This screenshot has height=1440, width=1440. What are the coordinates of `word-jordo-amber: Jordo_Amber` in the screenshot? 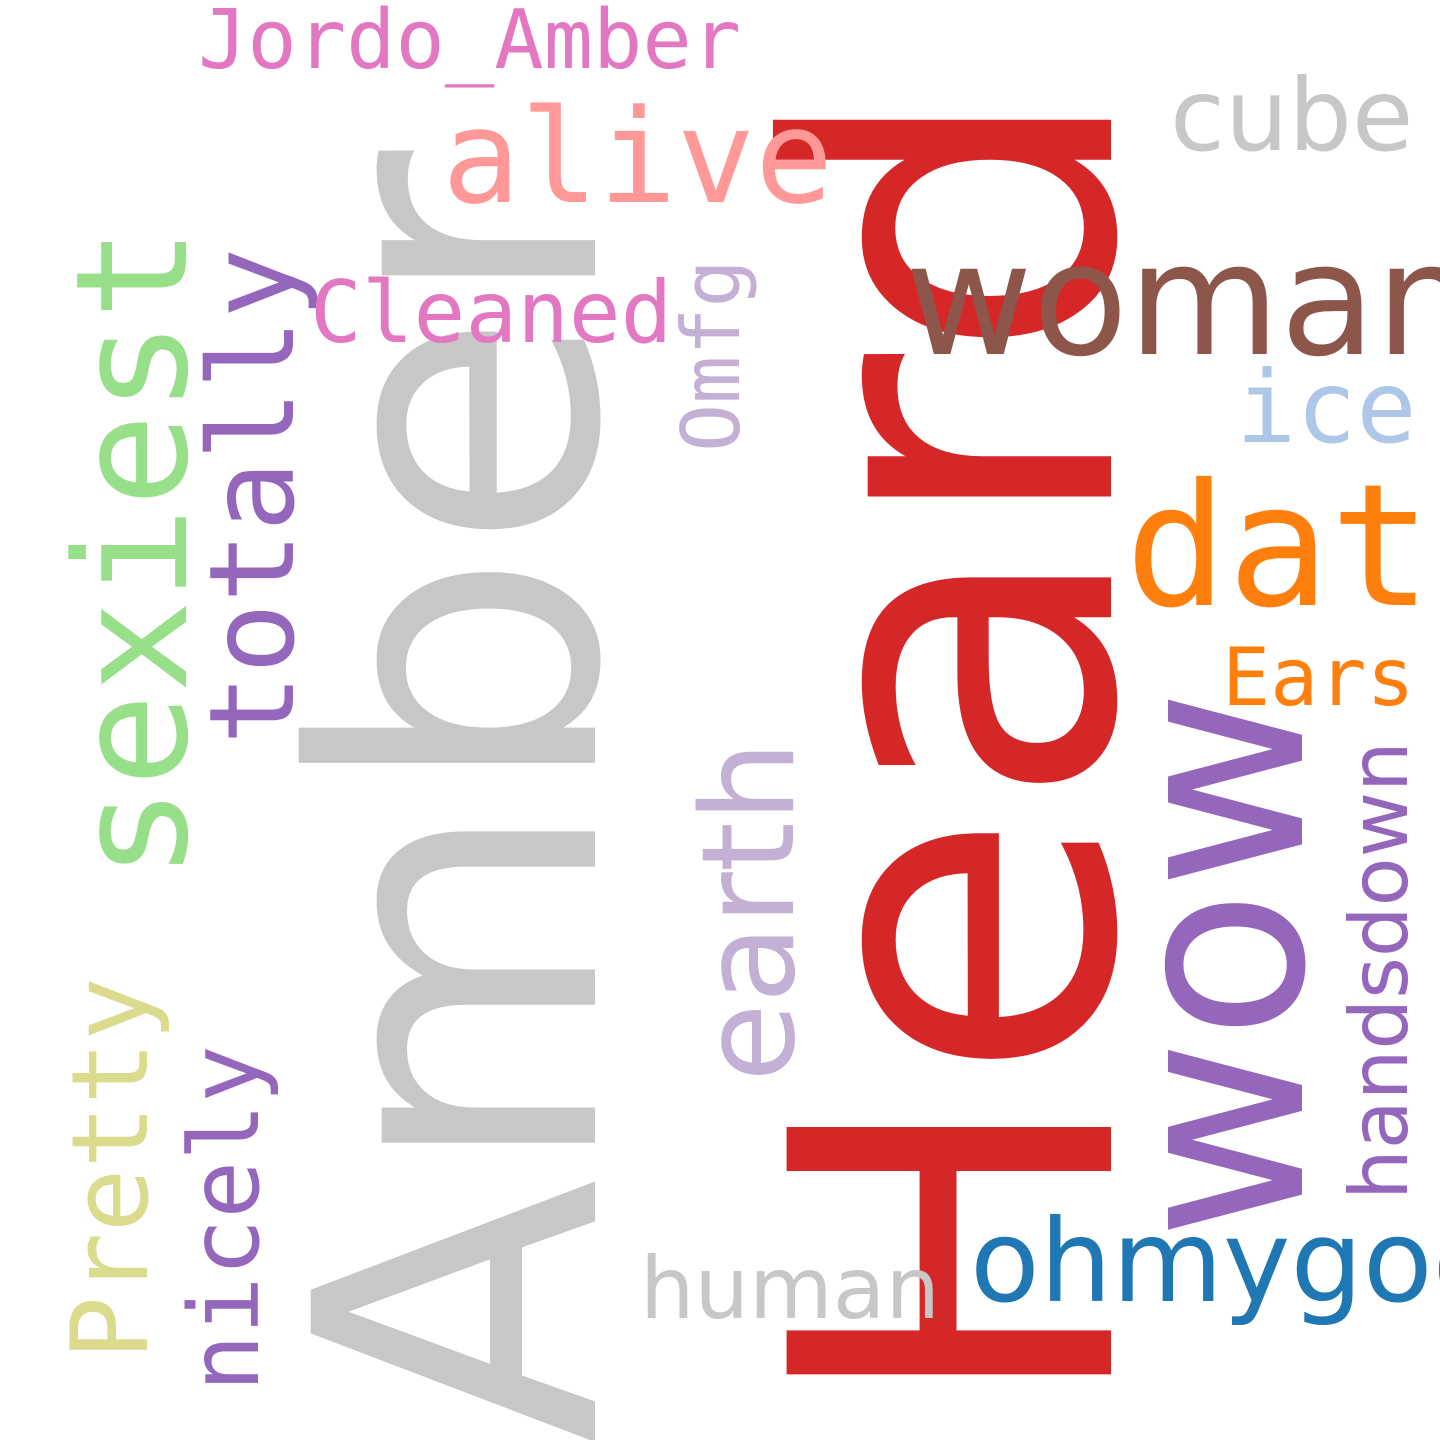 It's located at (470, 44).